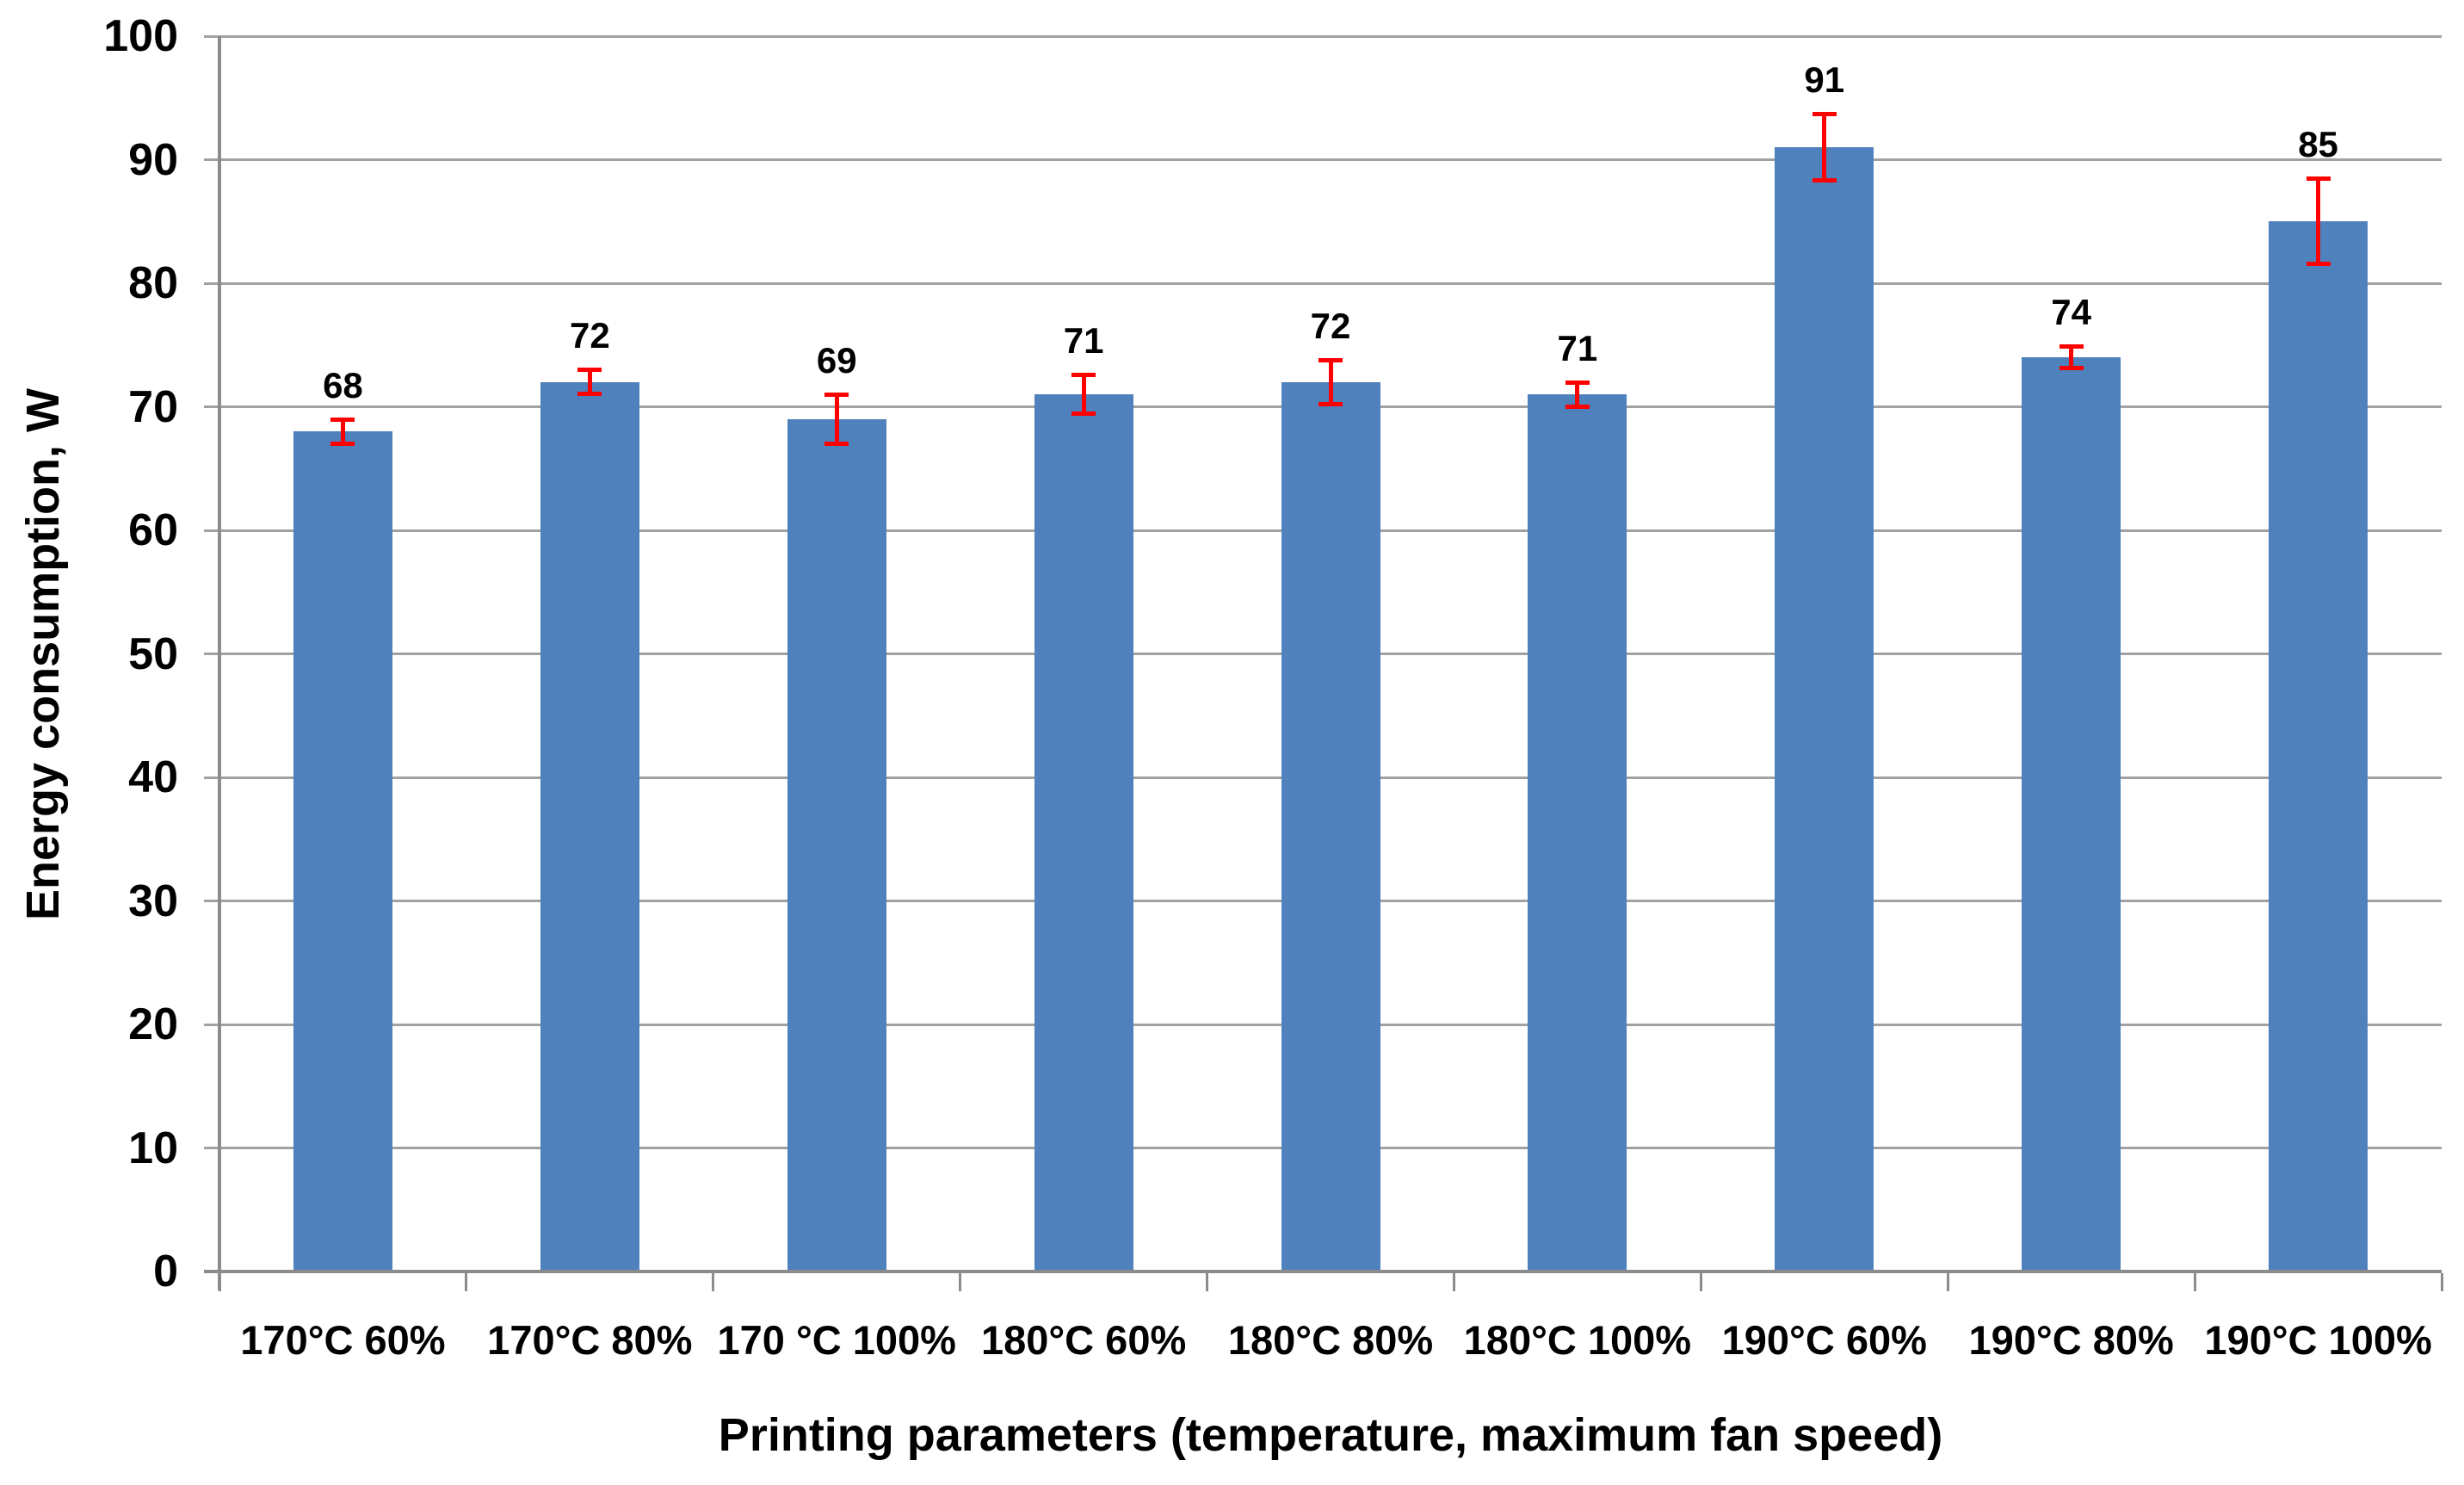 Image resolution: width=2464 pixels, height=1485 pixels. Describe the element at coordinates (153, 159) in the screenshot. I see `y-tick-label: 90` at that location.